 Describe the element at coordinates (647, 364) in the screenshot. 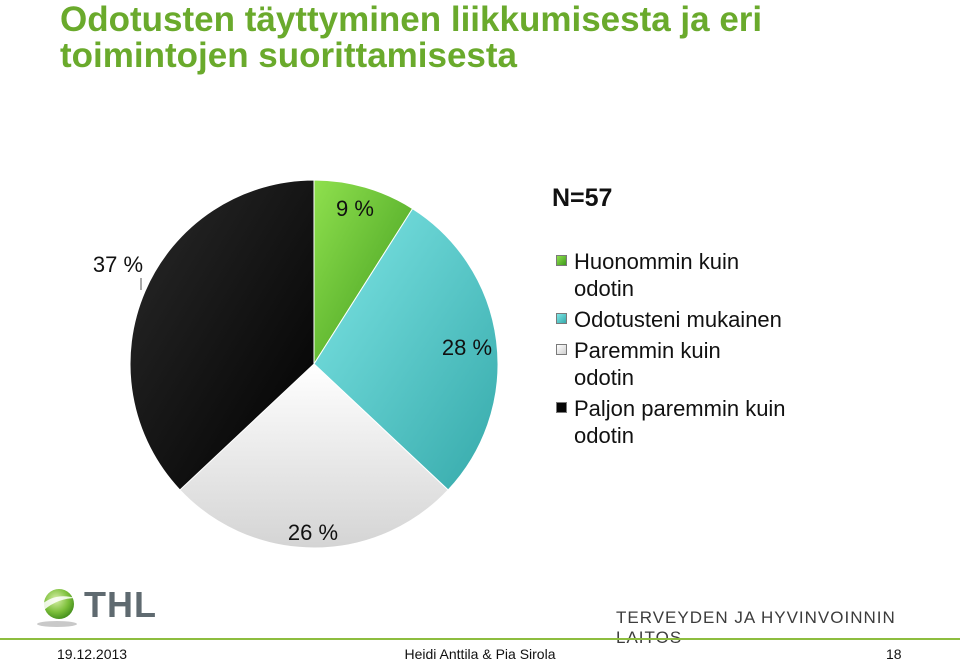

I see `legend-label: Paremmin kuin odotin` at that location.